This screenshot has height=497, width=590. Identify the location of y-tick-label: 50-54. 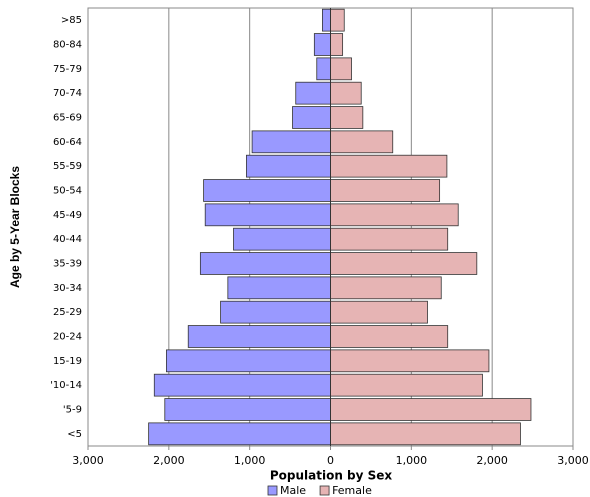
(67, 191).